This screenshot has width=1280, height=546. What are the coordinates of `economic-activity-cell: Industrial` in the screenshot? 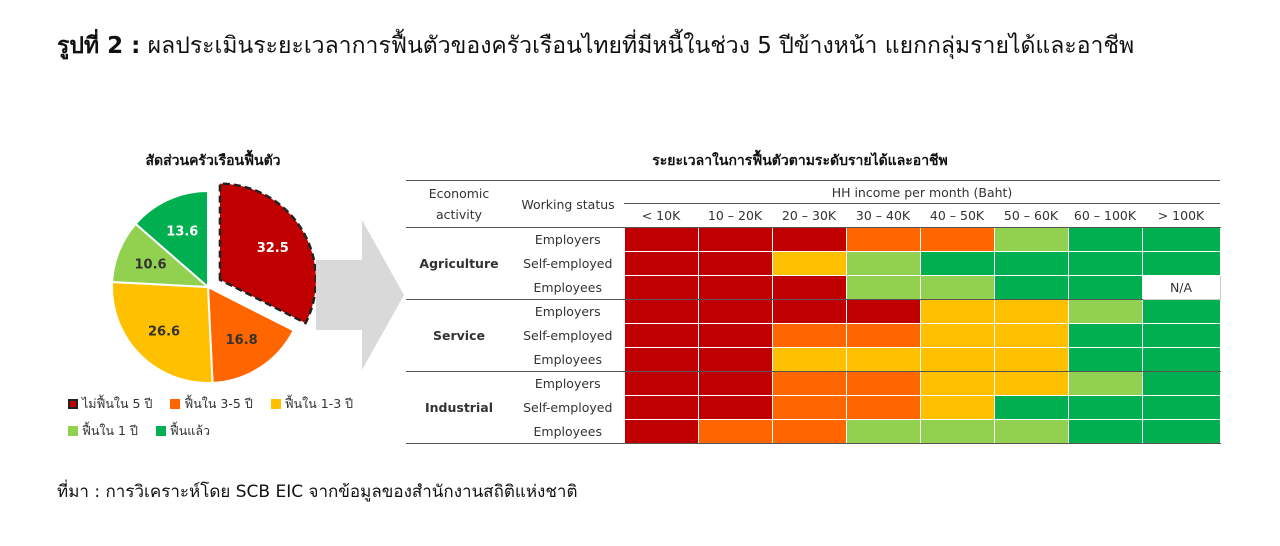 It's located at (459, 407).